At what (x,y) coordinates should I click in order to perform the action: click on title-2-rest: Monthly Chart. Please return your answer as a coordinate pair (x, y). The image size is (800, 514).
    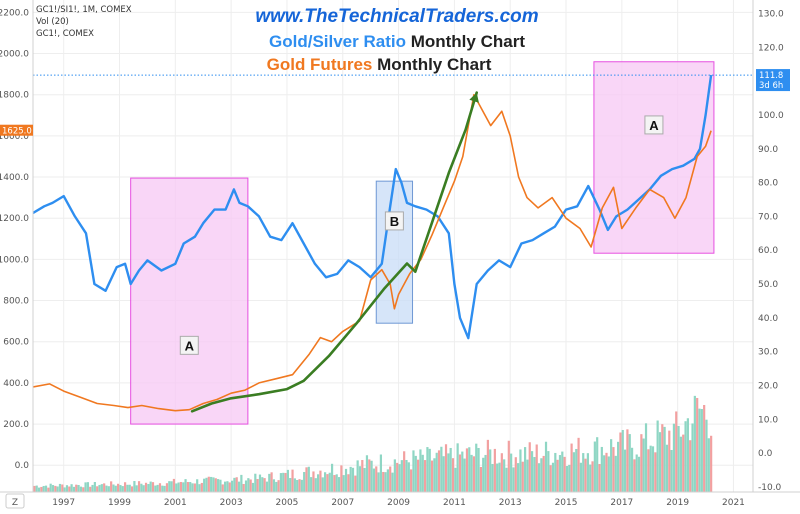
    Looking at the image, I should click on (431, 64).